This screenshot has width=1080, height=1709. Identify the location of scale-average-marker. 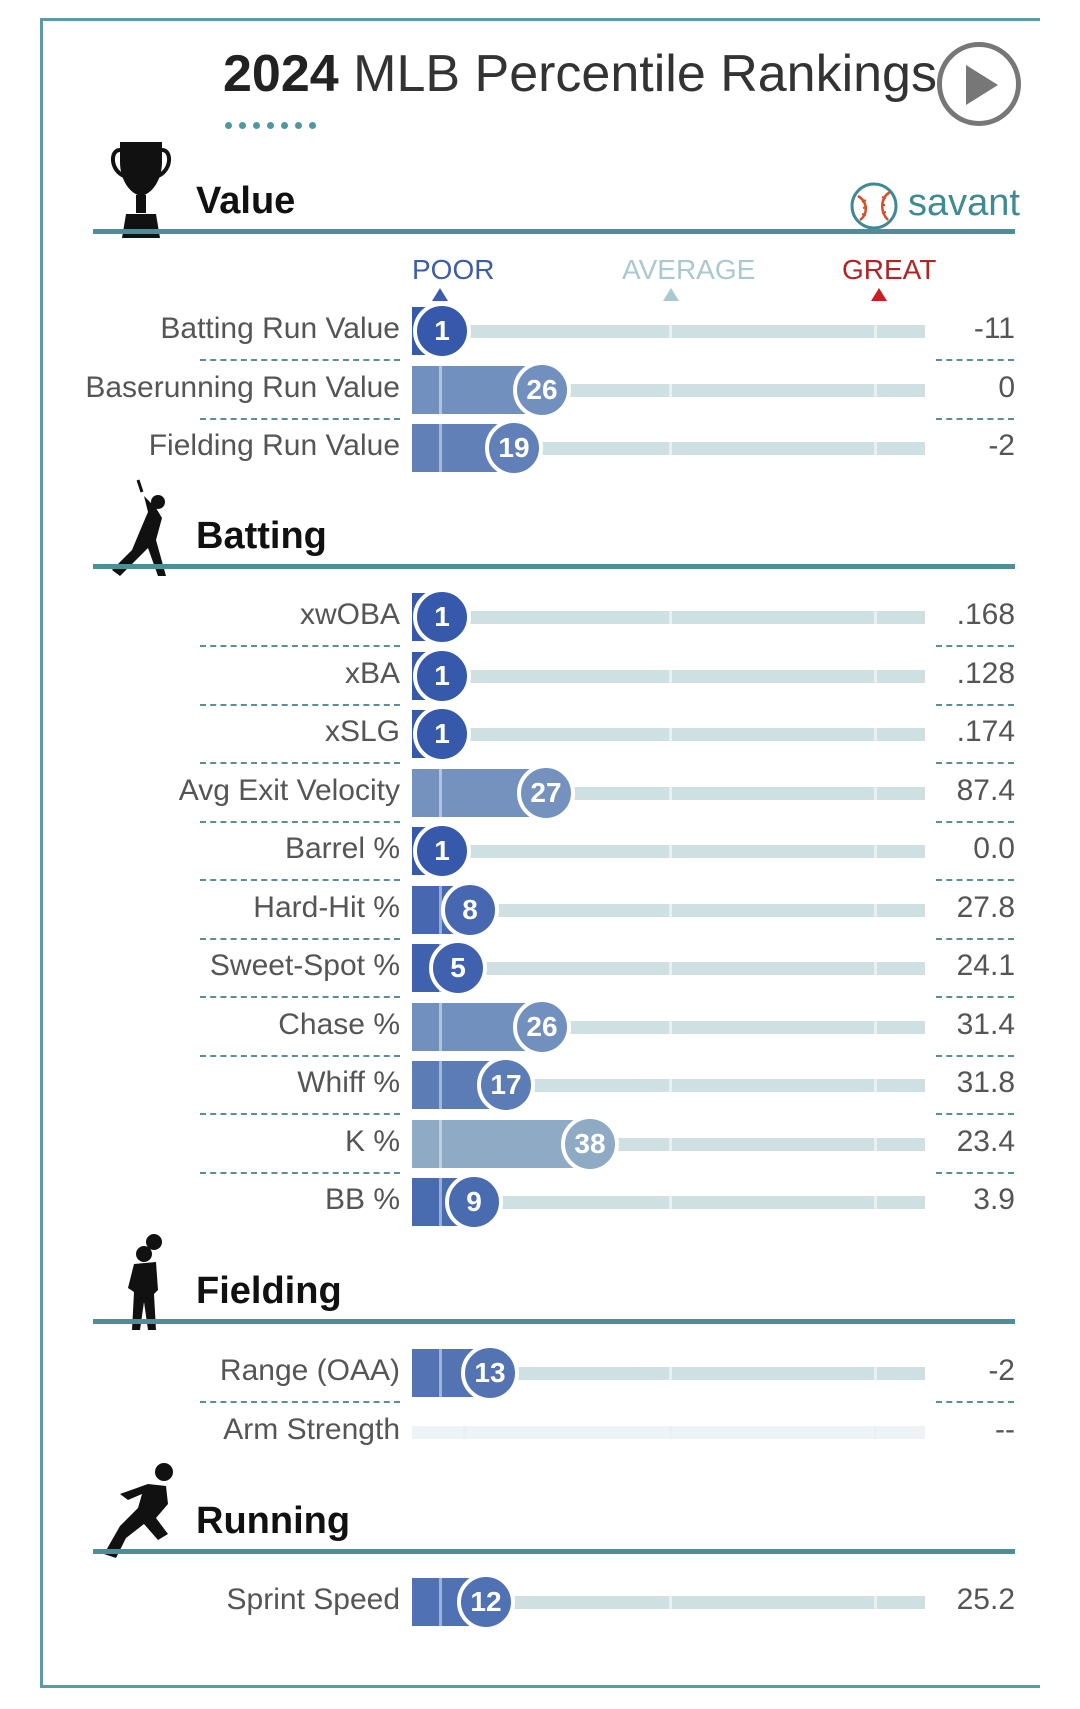
(671, 294).